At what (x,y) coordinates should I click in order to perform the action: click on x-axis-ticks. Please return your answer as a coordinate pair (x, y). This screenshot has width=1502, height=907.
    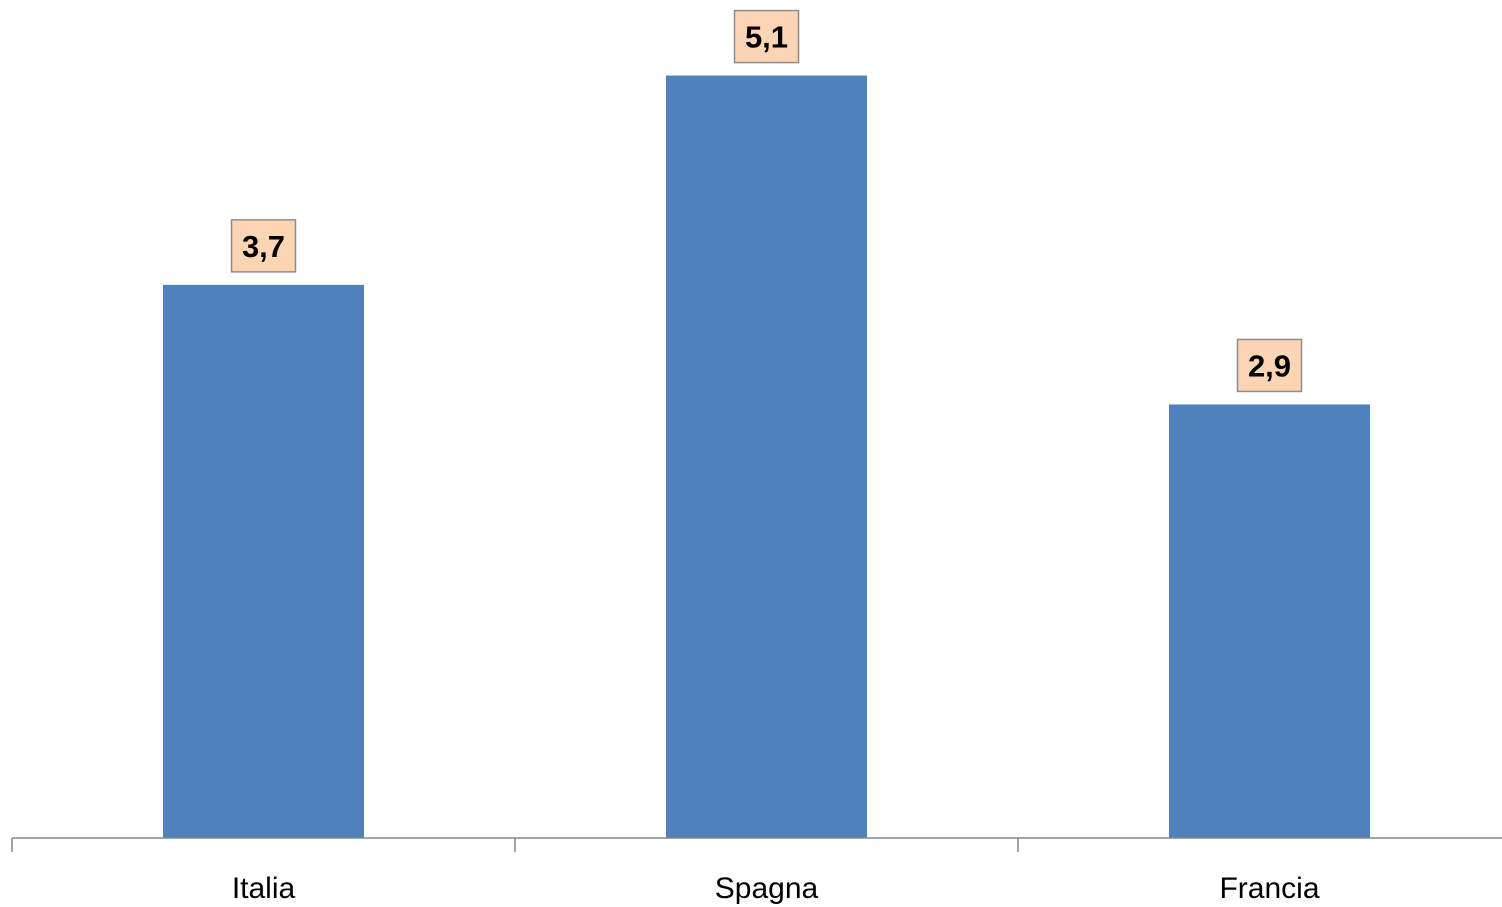
    Looking at the image, I should click on (515, 845).